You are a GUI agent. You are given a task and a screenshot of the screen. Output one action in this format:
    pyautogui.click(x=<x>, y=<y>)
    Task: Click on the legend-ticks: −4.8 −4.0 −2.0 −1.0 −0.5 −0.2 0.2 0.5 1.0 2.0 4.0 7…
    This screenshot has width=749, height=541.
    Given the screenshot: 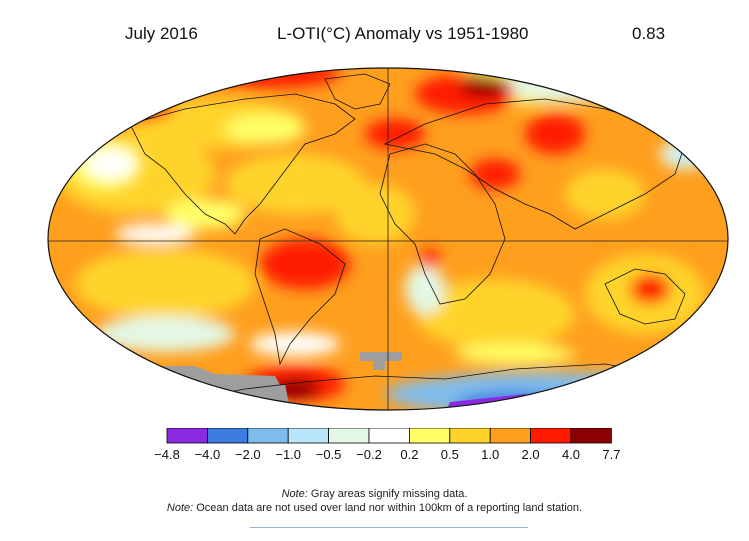 What is the action you would take?
    pyautogui.click(x=387, y=454)
    